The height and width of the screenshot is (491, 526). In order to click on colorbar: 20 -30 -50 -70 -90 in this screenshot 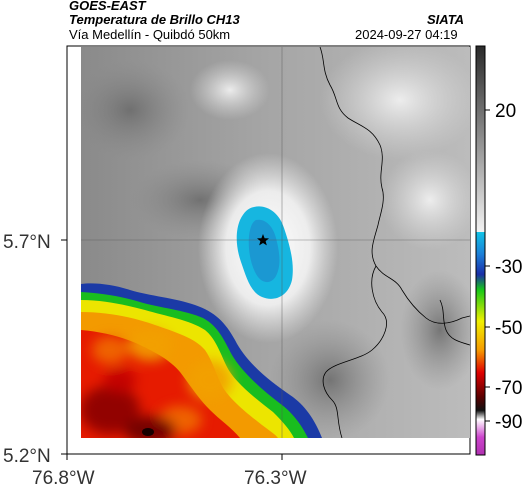, I will do `click(498, 250)`.